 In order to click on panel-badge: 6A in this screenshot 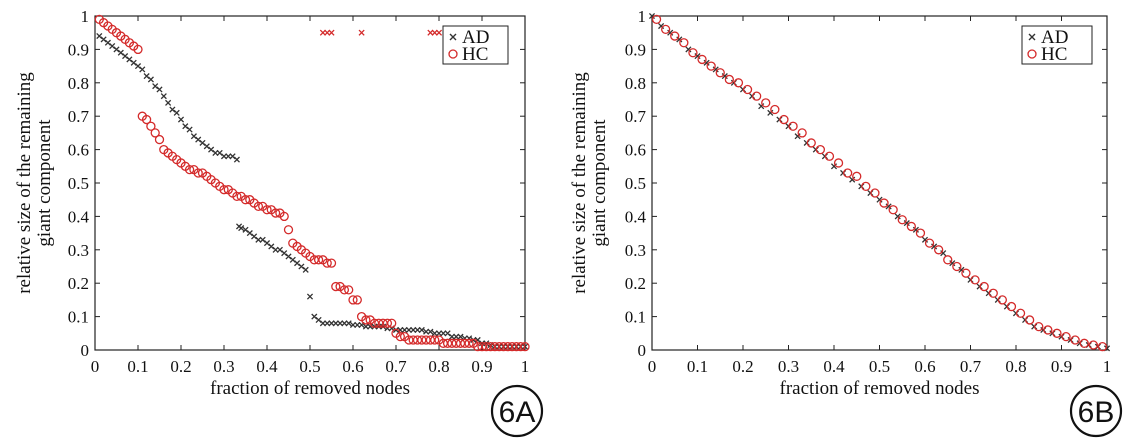, I will do `click(517, 411)`.